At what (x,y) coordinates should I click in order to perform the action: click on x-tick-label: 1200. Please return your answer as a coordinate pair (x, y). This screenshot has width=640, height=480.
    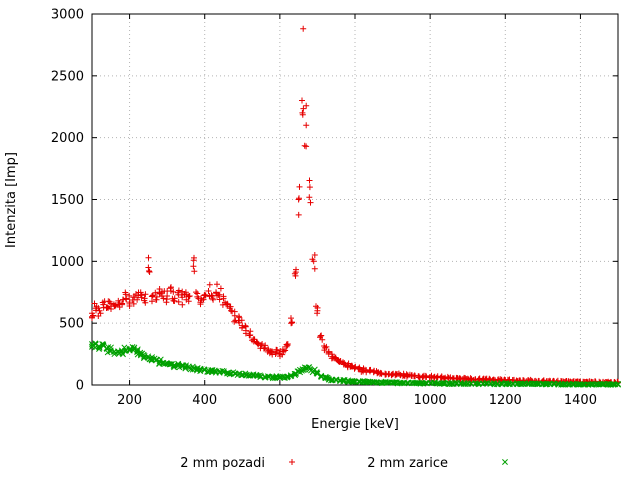
    Looking at the image, I should click on (505, 400).